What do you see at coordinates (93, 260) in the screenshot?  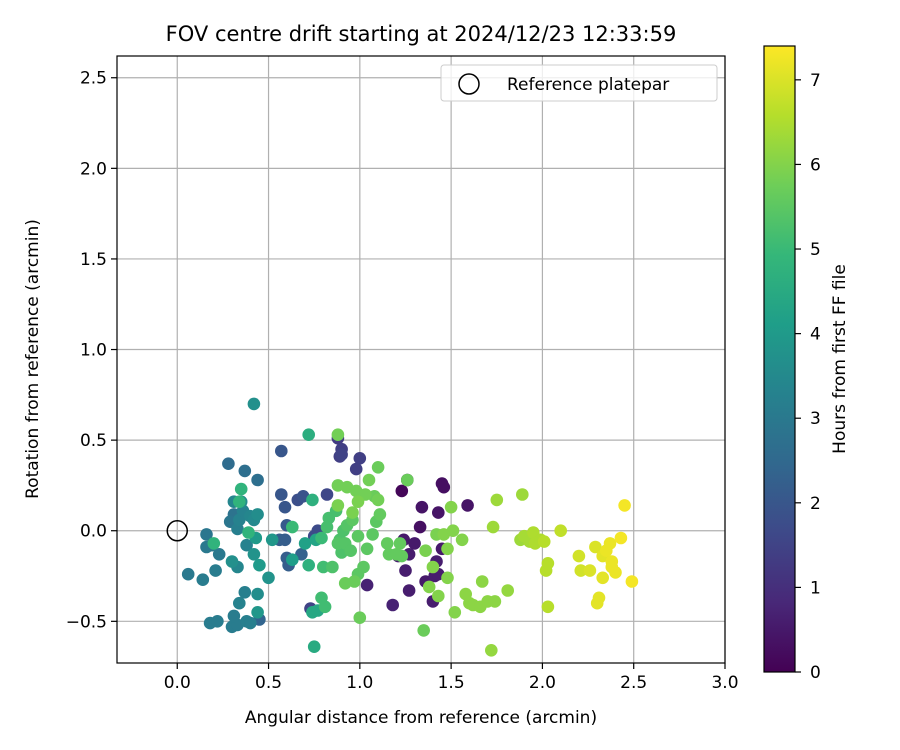 I see `y-tick-label: 1.5` at bounding box center [93, 260].